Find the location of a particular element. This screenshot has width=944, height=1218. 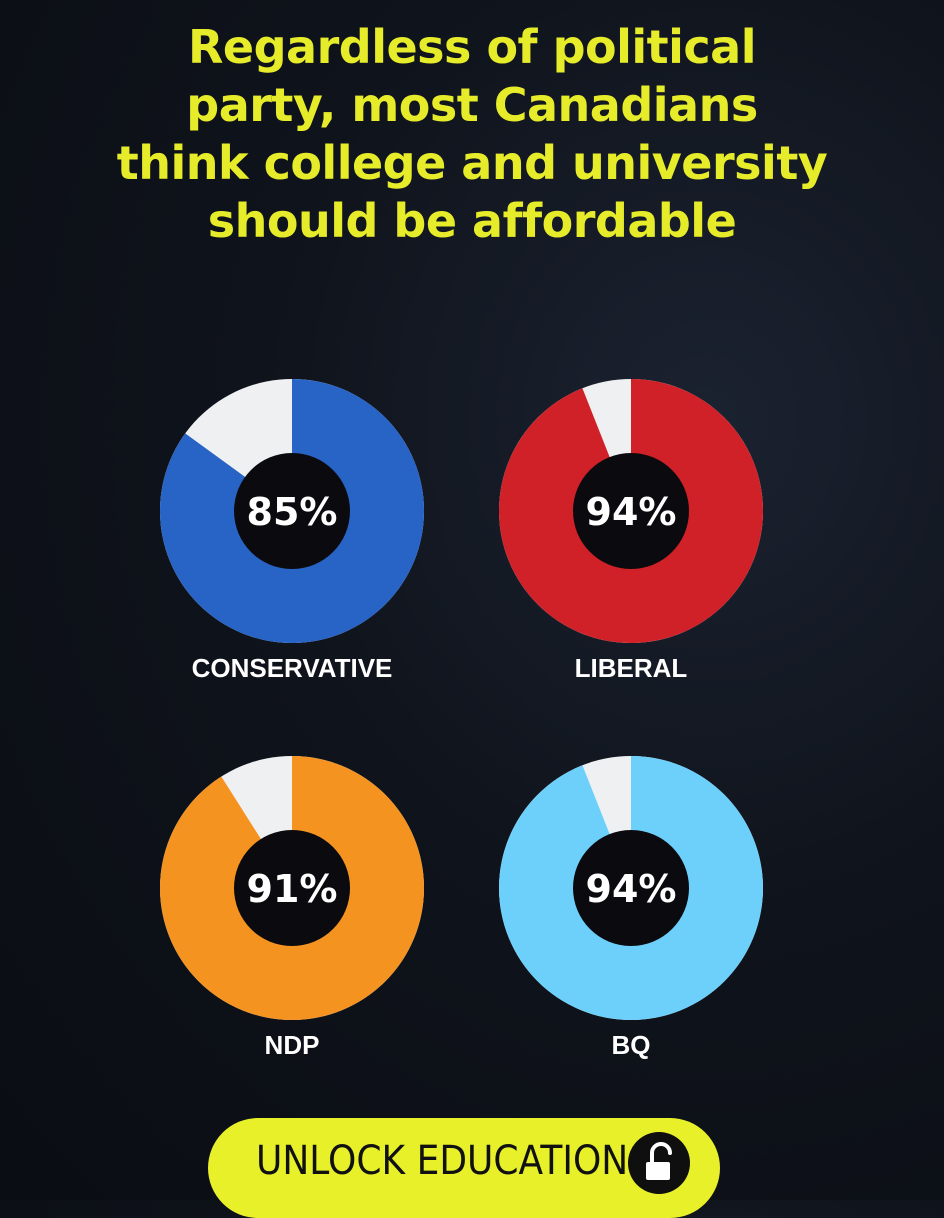

title-line-2: party, most Canadians is located at coordinates (472, 105).